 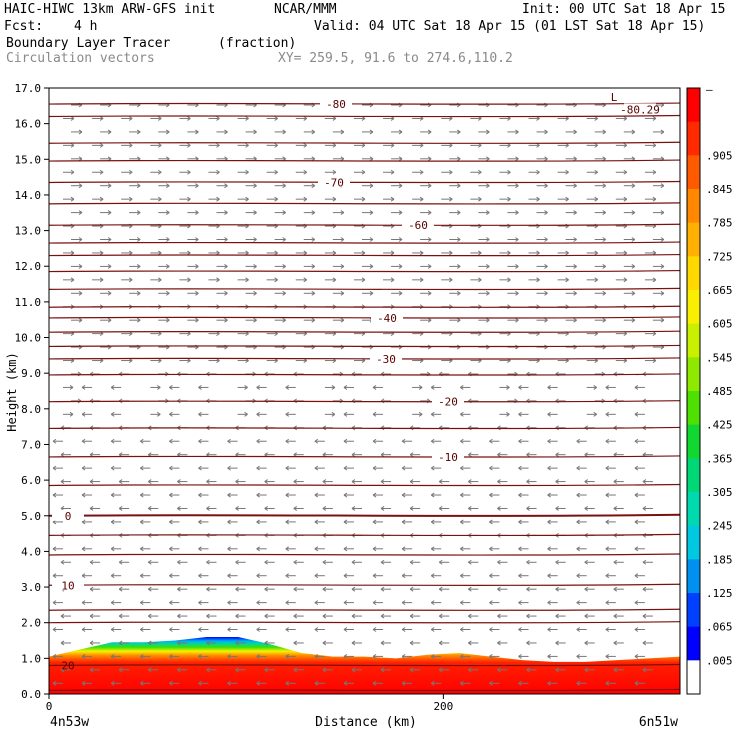 I want to click on colorbar-label: .185, so click(x=719, y=559).